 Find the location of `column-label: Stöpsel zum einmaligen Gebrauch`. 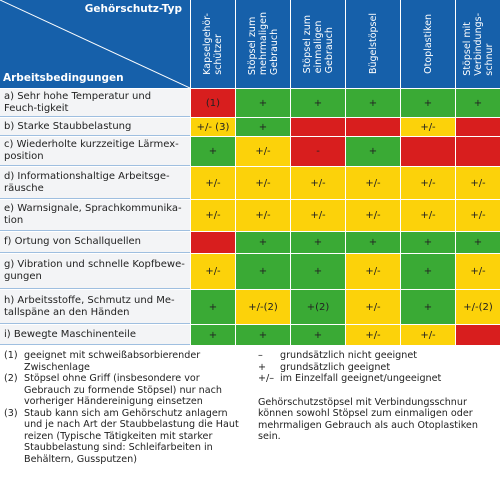

column-label: Stöpsel zum einmaligen Gebrauch is located at coordinates (318, 44).